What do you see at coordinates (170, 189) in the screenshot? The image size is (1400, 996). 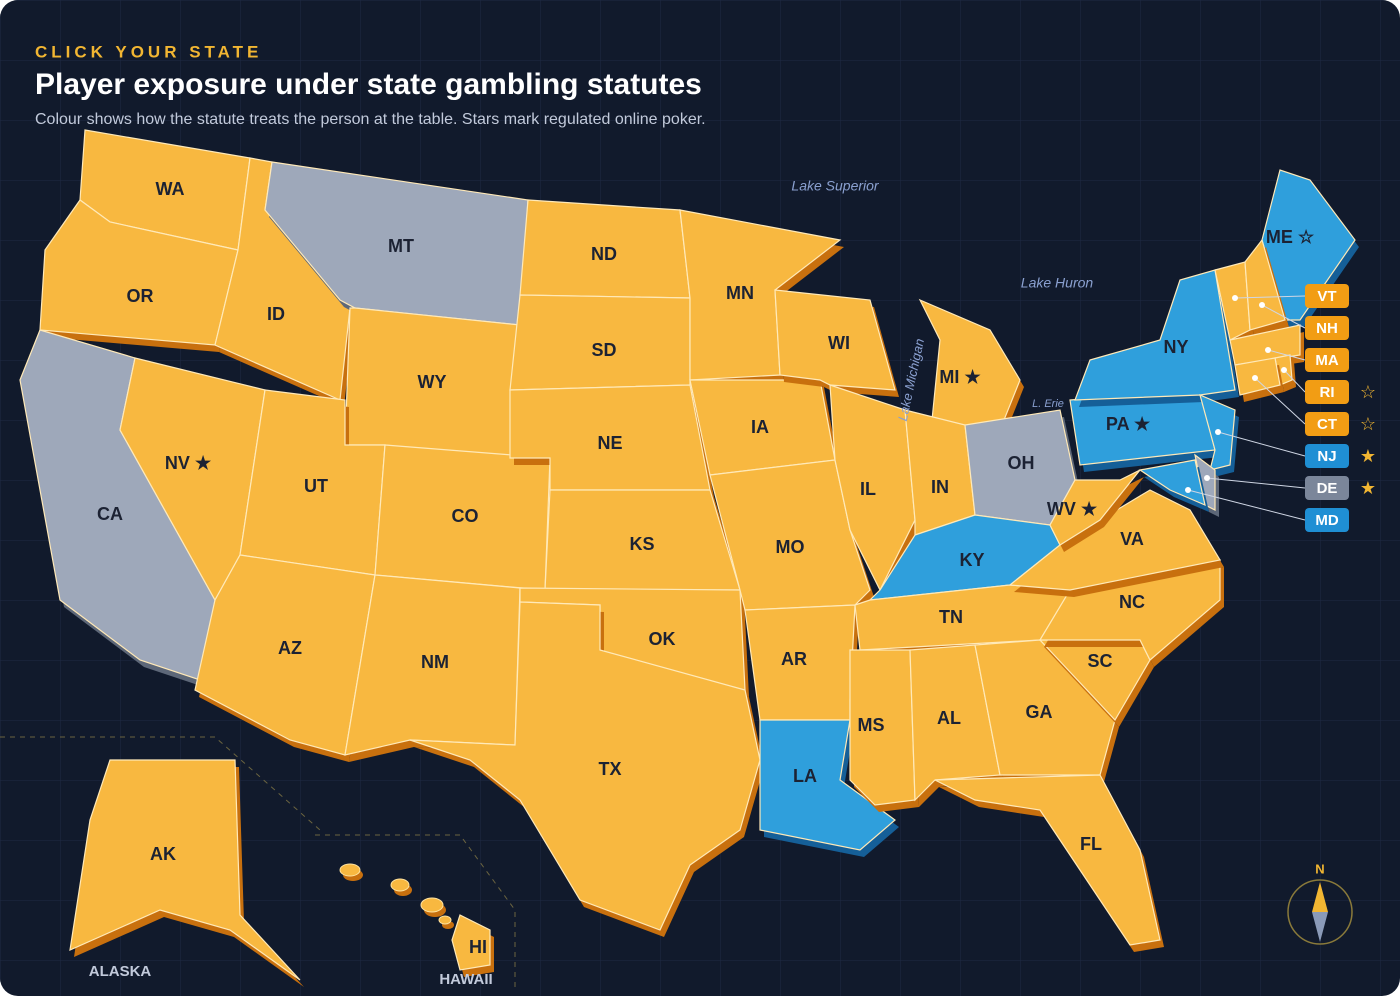 I see `state-label: WA` at bounding box center [170, 189].